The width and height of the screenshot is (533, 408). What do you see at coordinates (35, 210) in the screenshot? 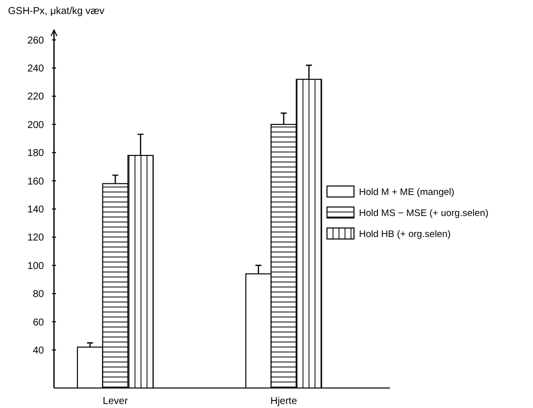
I see `y-tick-label: 140` at bounding box center [35, 210].